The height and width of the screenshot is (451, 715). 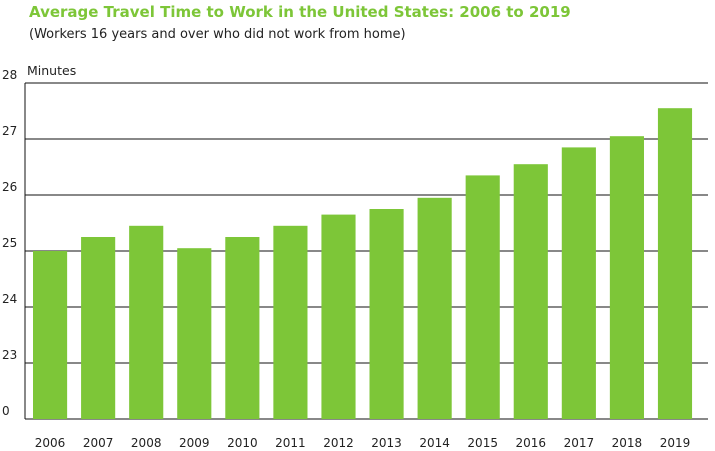 What do you see at coordinates (482, 297) in the screenshot?
I see `bar-2015` at bounding box center [482, 297].